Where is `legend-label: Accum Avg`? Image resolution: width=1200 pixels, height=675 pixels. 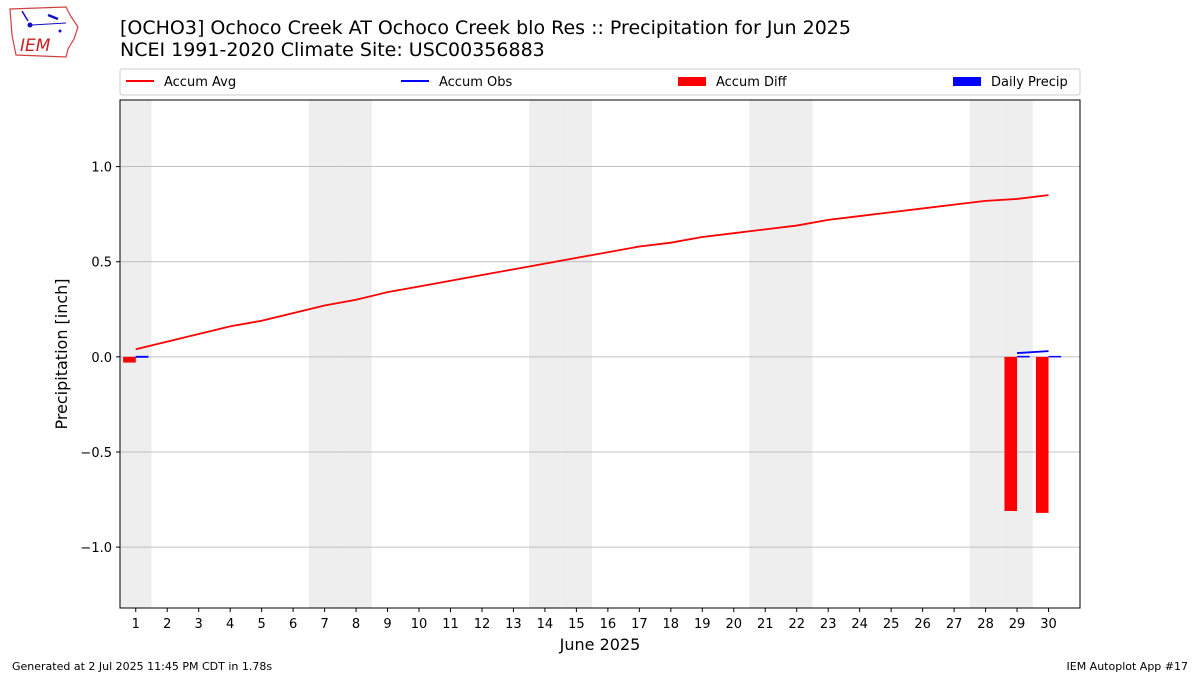 legend-label: Accum Avg is located at coordinates (200, 82).